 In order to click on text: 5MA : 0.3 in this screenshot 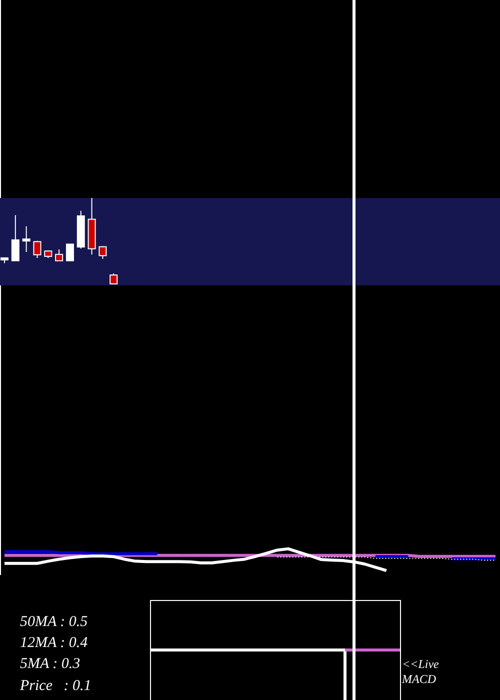, I will do `click(50, 664)`.